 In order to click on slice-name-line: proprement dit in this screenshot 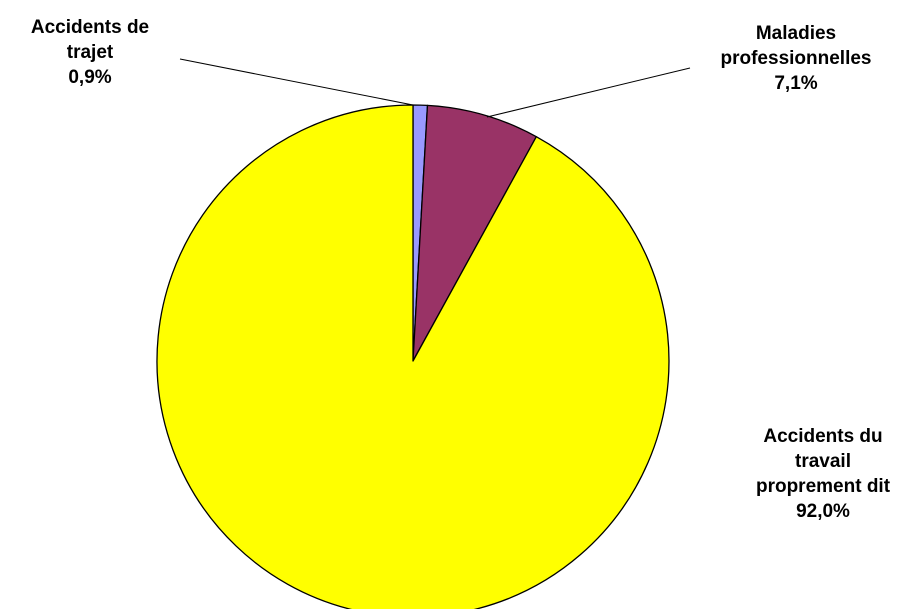, I will do `click(823, 486)`.